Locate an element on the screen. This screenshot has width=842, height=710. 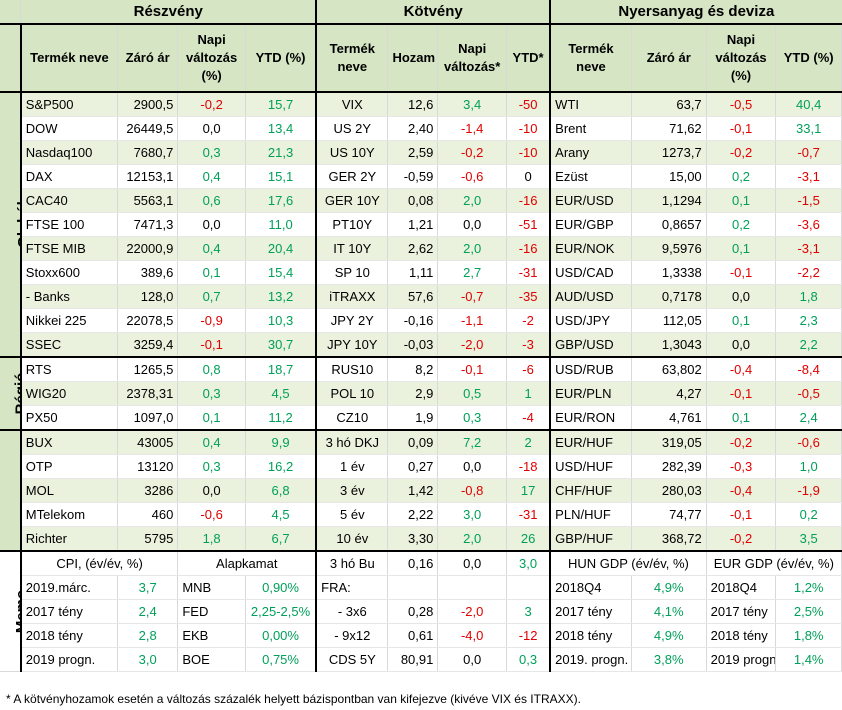
stock-ytd: 18,7 is located at coordinates (281, 369).